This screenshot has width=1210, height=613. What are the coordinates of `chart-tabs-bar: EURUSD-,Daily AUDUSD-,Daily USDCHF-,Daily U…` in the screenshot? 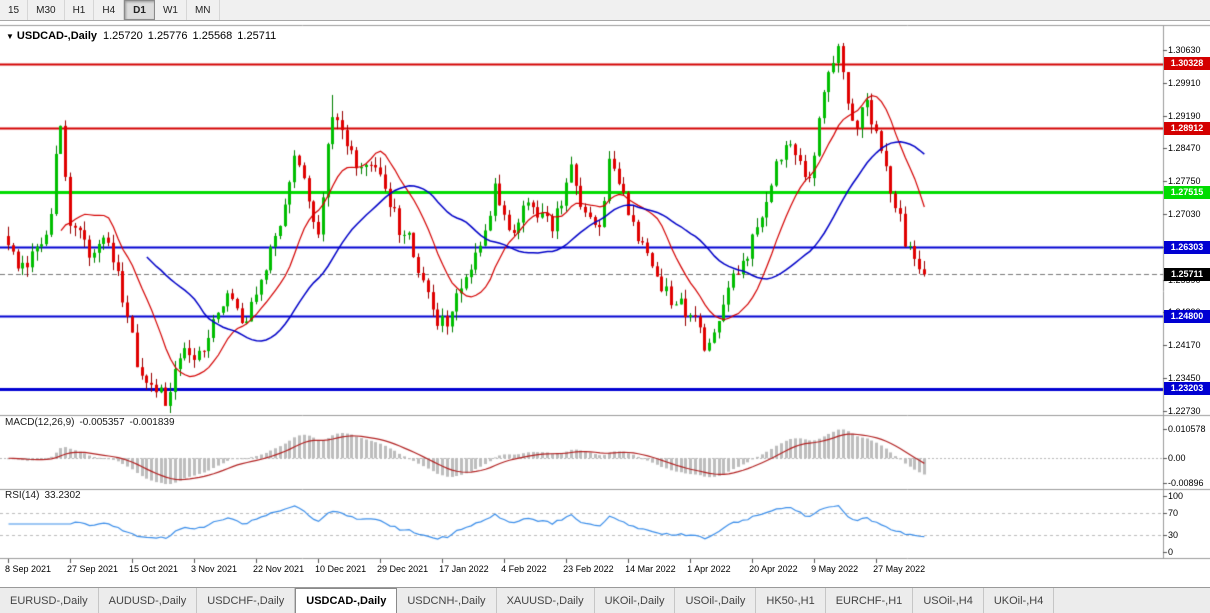 It's located at (605, 600).